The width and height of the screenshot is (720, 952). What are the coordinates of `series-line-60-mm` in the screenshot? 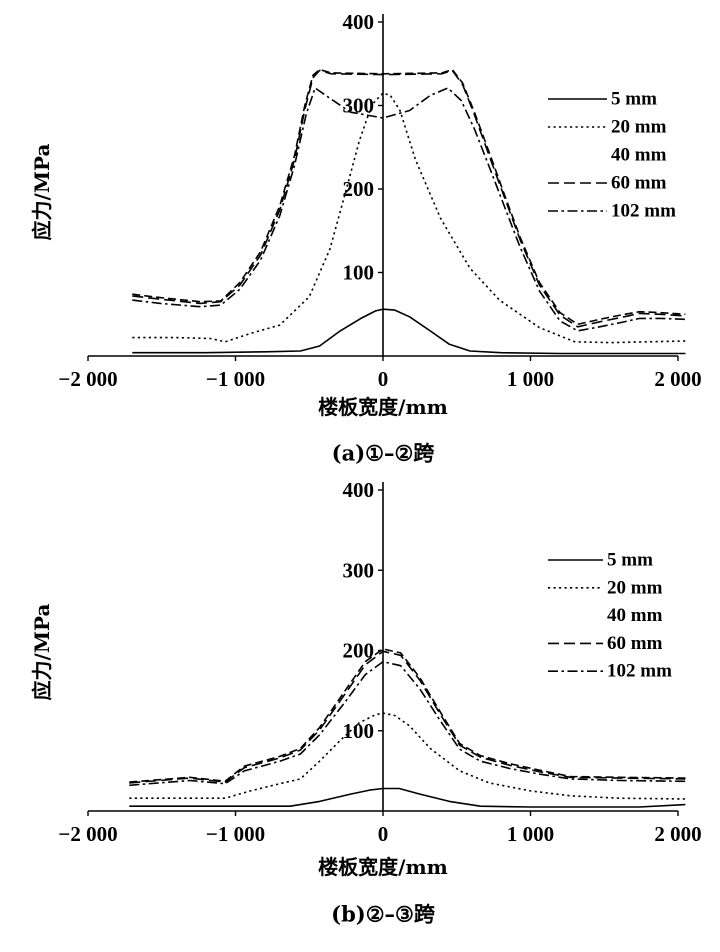 It's located at (407, 717).